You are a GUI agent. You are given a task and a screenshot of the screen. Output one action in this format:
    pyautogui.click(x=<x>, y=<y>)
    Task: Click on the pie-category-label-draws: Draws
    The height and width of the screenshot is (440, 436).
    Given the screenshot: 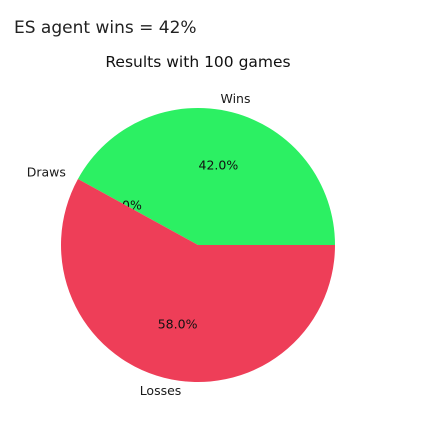 What is the action you would take?
    pyautogui.click(x=46, y=171)
    